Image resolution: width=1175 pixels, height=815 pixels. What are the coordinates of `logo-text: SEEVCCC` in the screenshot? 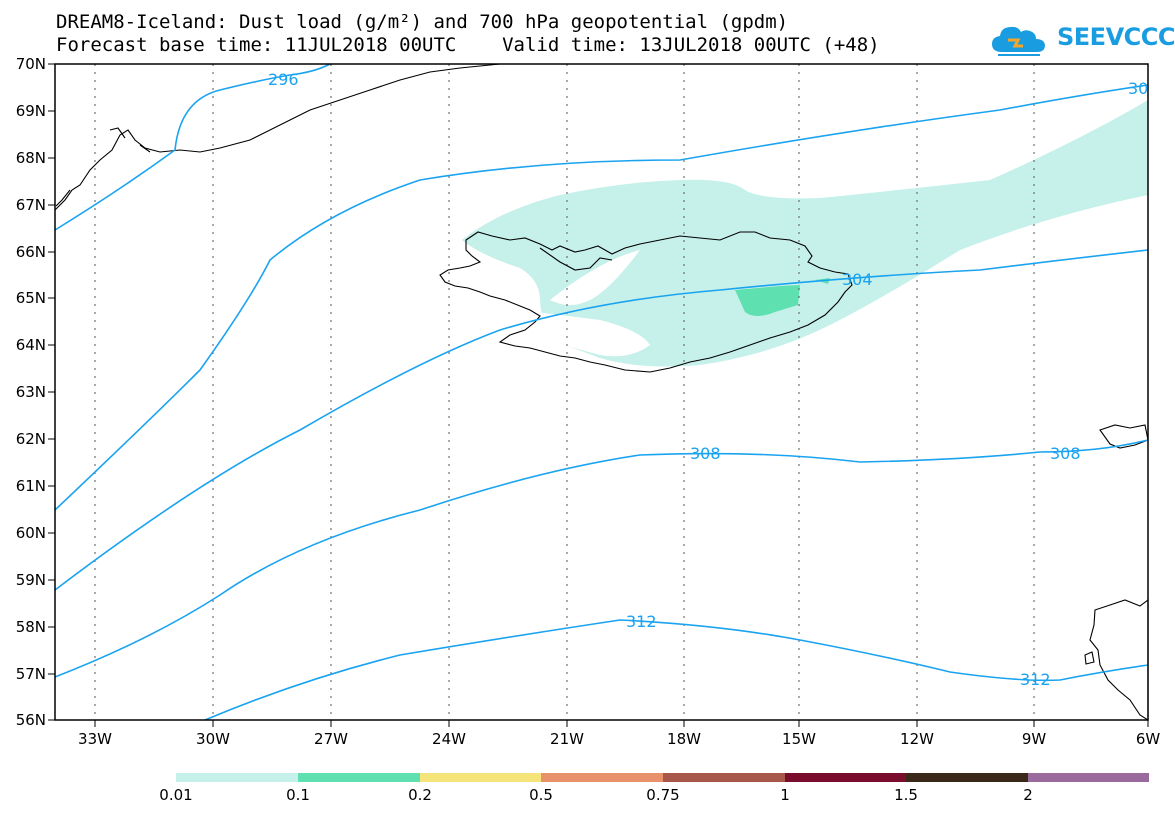 It's located at (1116, 37).